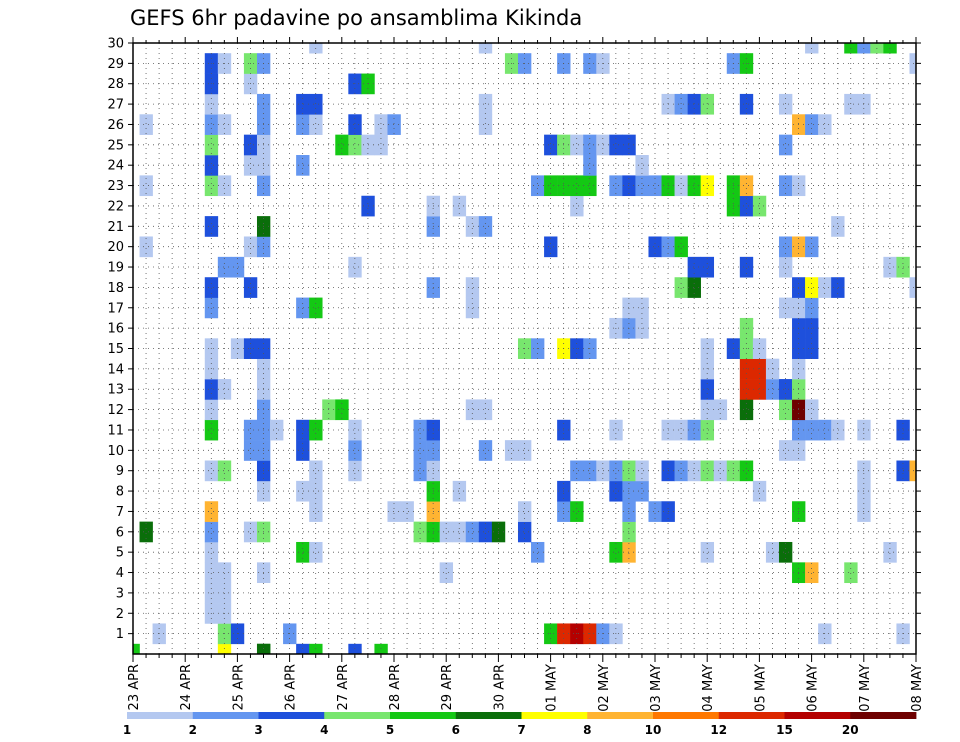 The width and height of the screenshot is (960, 742). What do you see at coordinates (115, 227) in the screenshot?
I see `y-tick-label: 21` at bounding box center [115, 227].